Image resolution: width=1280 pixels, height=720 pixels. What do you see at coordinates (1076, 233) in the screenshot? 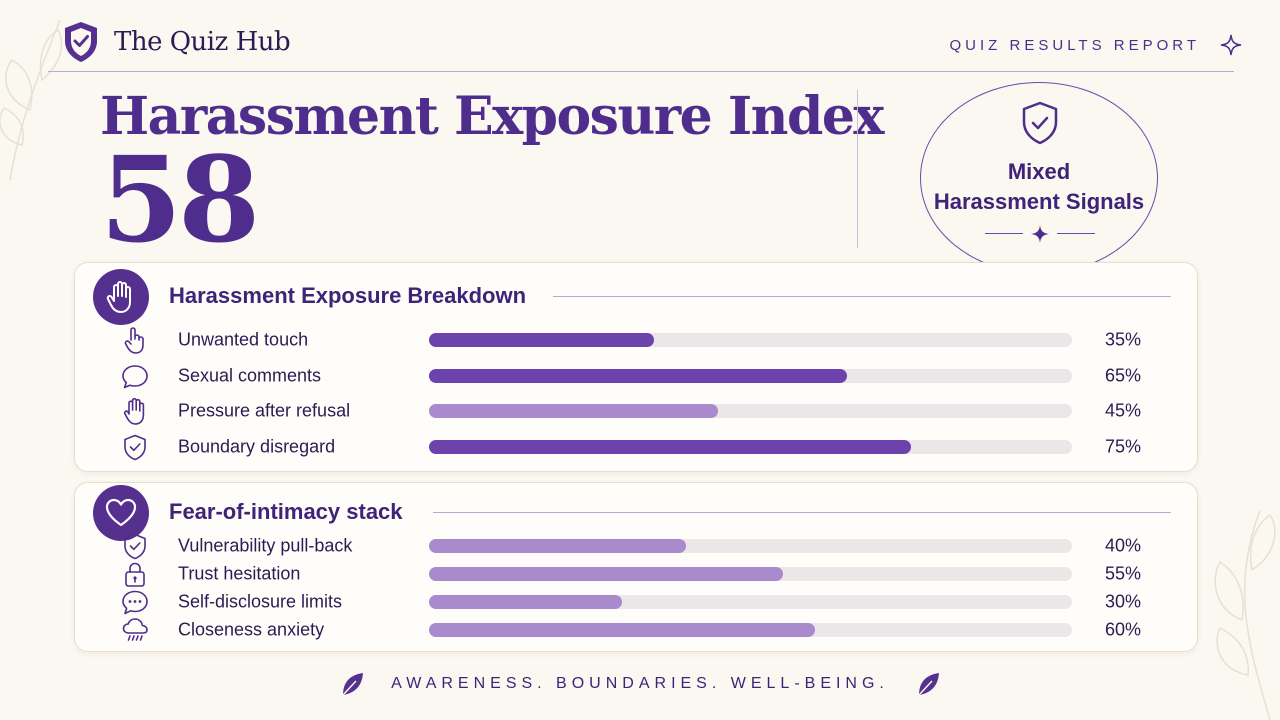
I see `badge-rule-right` at bounding box center [1076, 233].